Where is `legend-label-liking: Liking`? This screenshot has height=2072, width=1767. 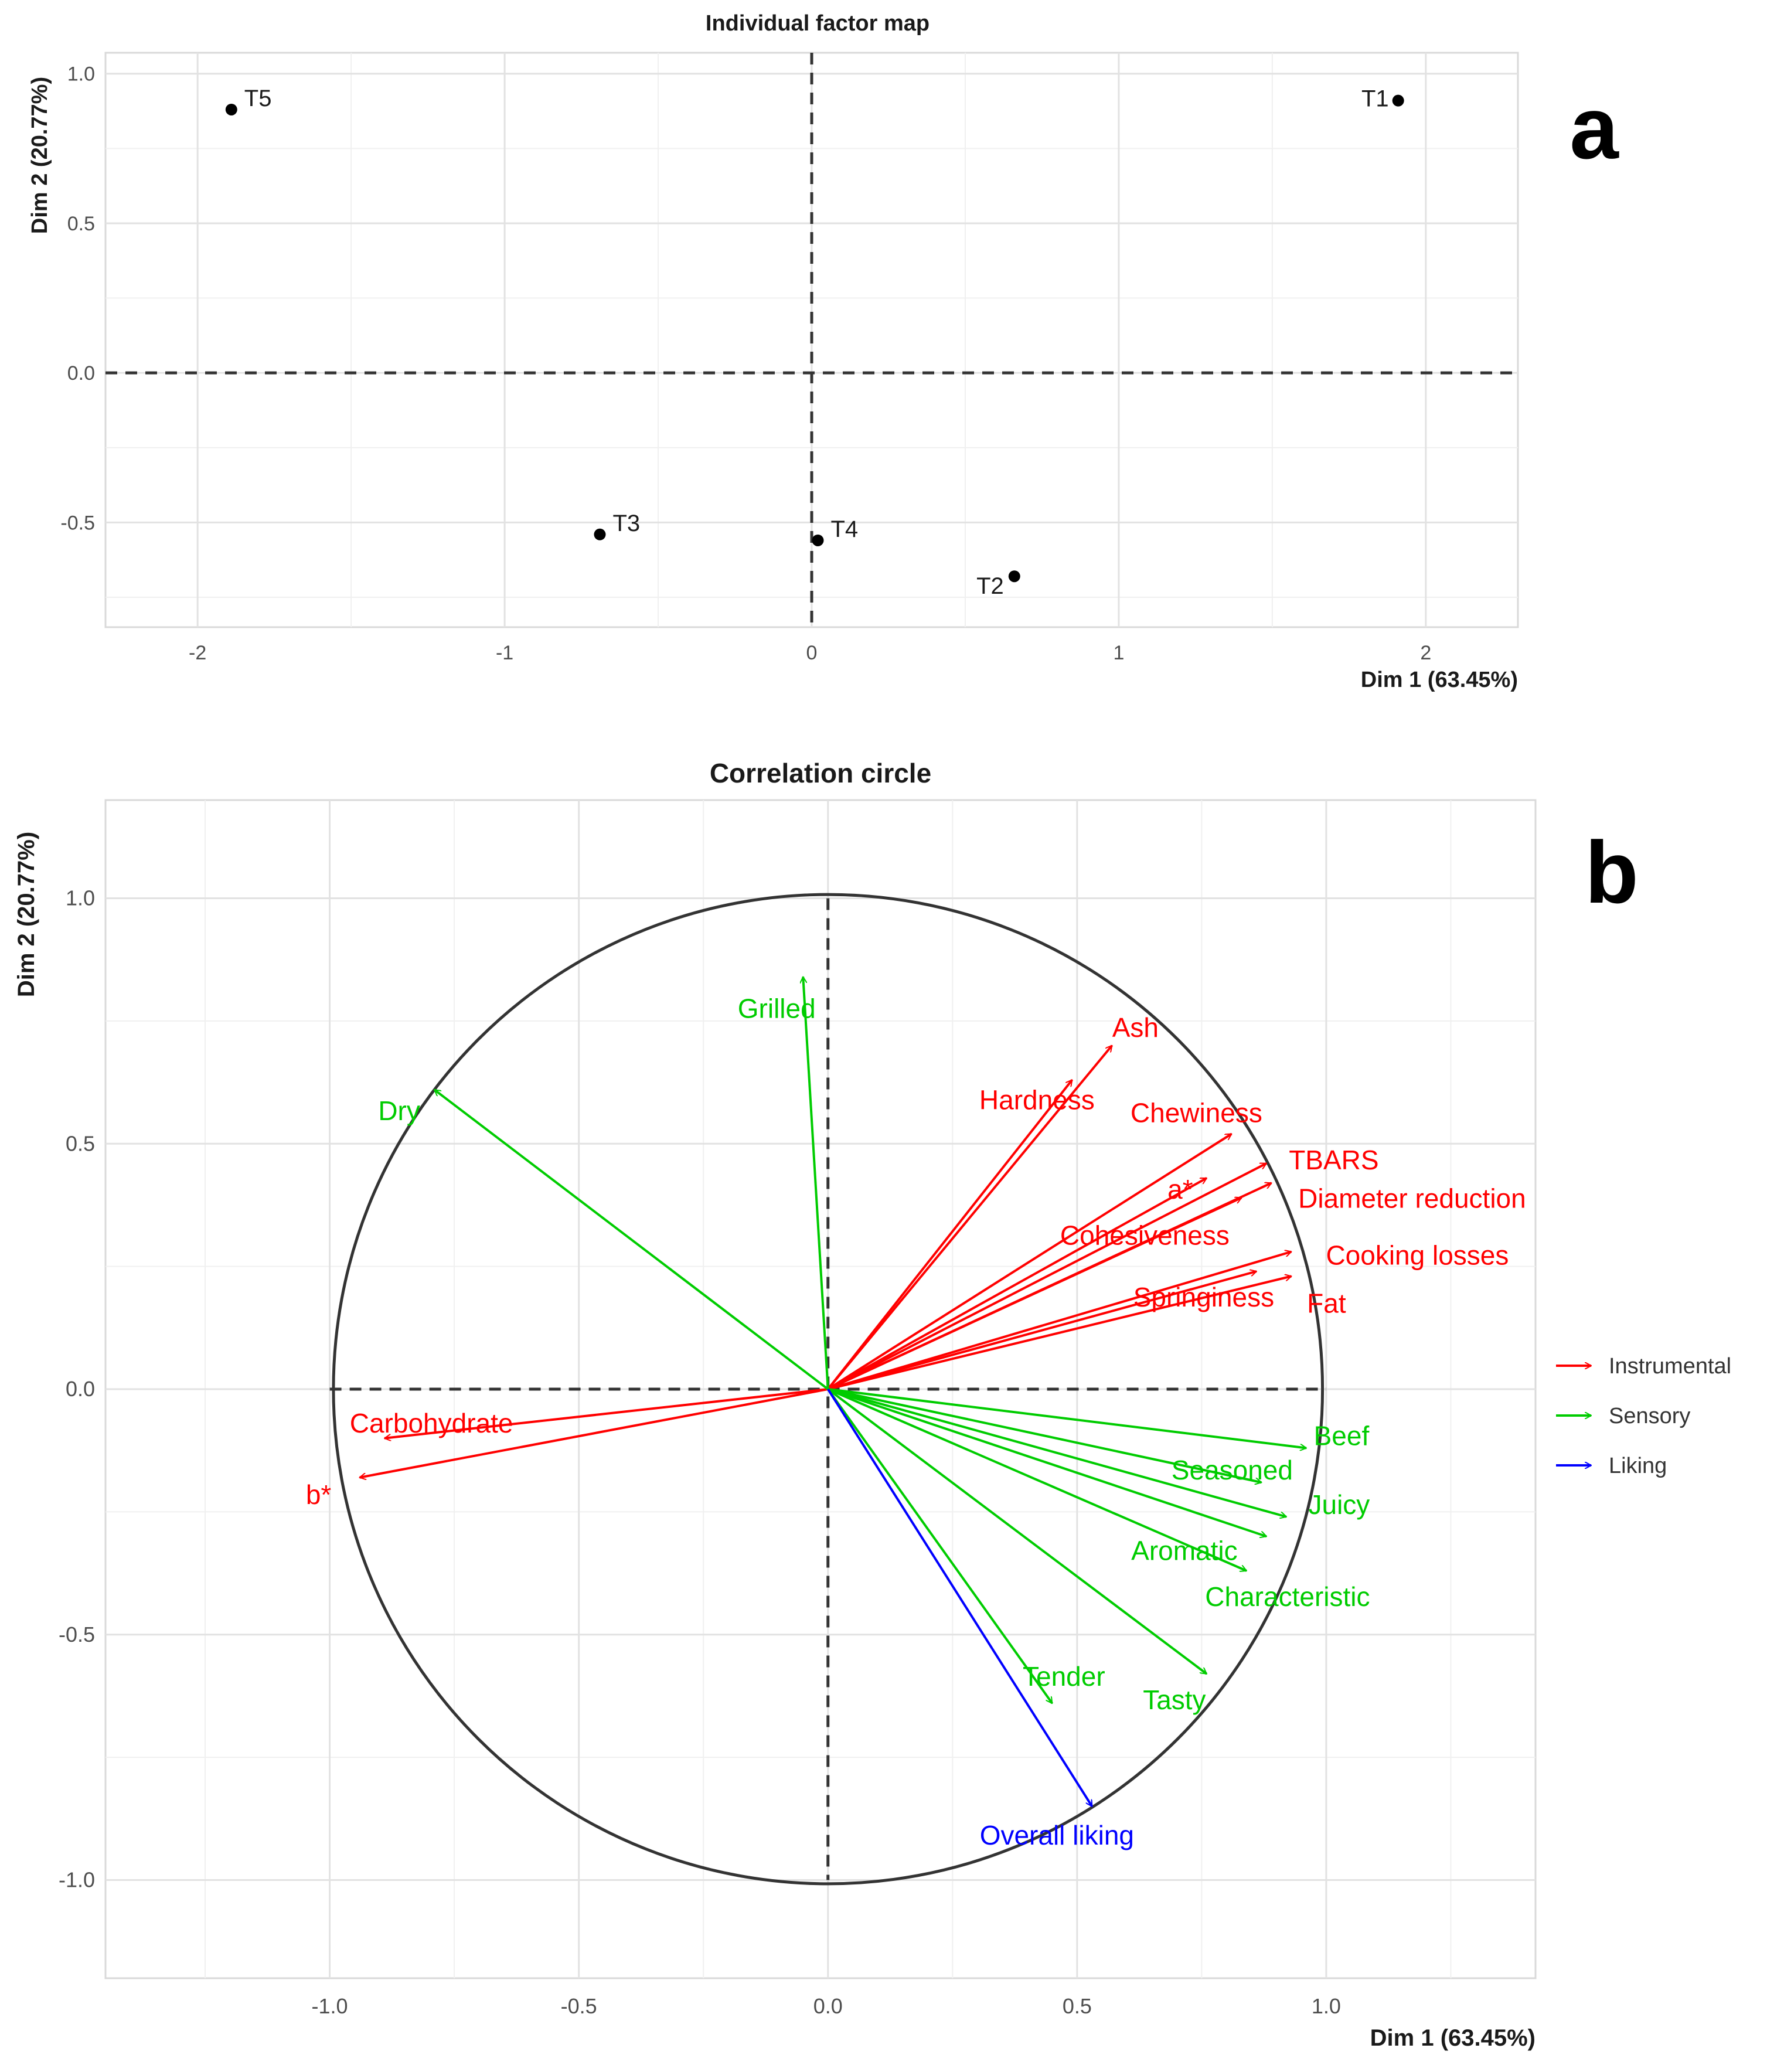 legend-label-liking: Liking is located at coordinates (1638, 1466).